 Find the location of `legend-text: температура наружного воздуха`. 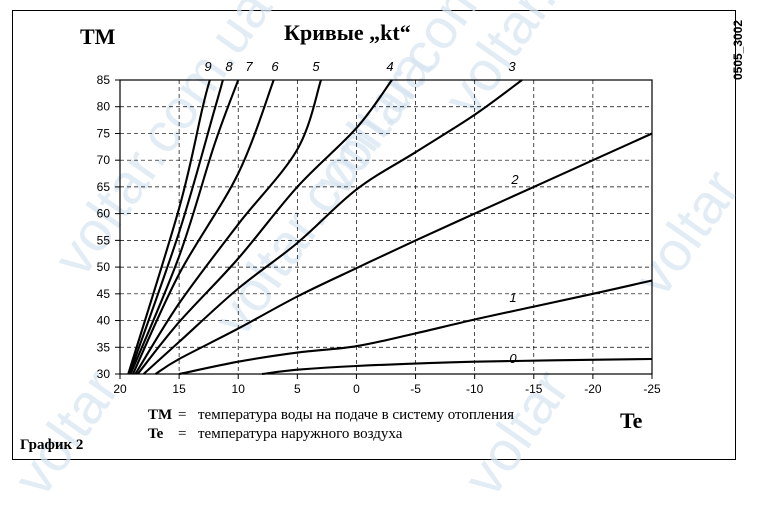

legend-text: температура наружного воздуха is located at coordinates (300, 434).